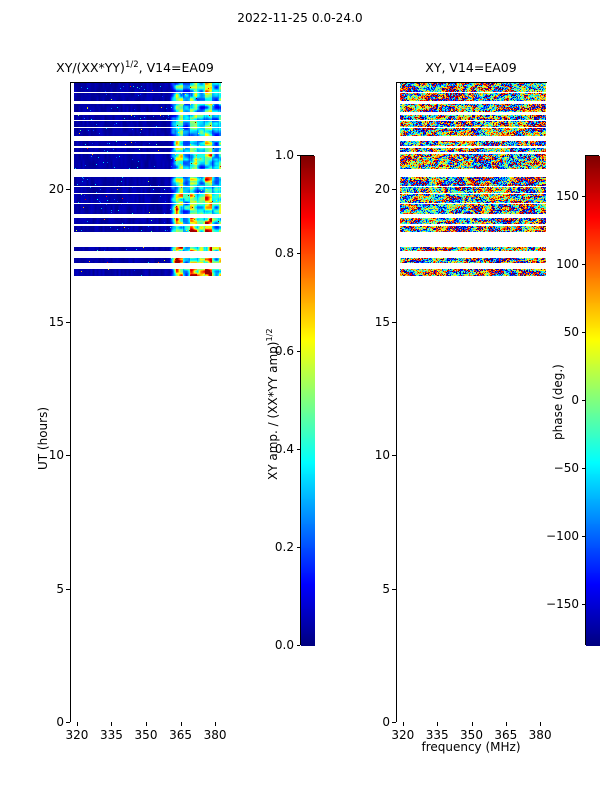 The height and width of the screenshot is (800, 600). Describe the element at coordinates (176, 67) in the screenshot. I see `amplitude-panel-title-post: , V14=EA09` at that location.